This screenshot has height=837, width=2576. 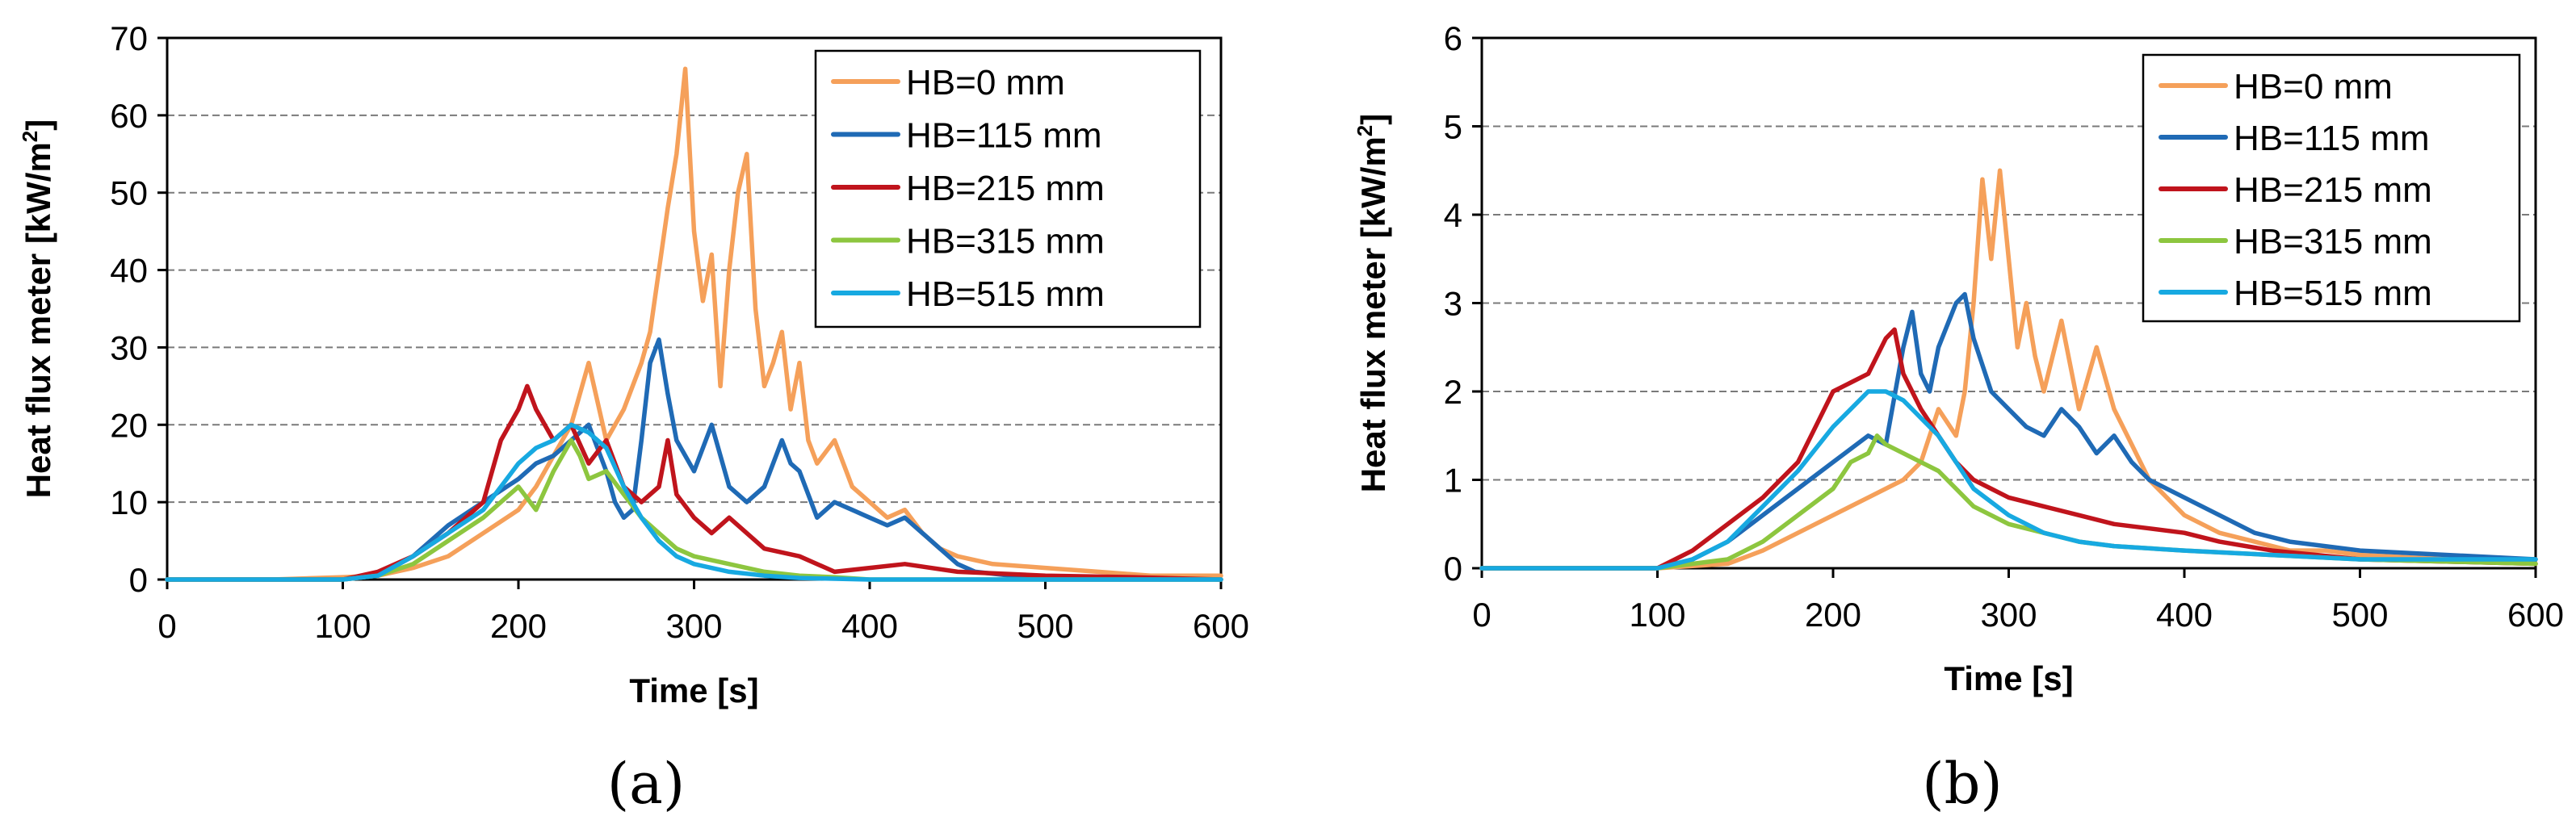 I want to click on y-tick-label: 5, so click(x=1453, y=127).